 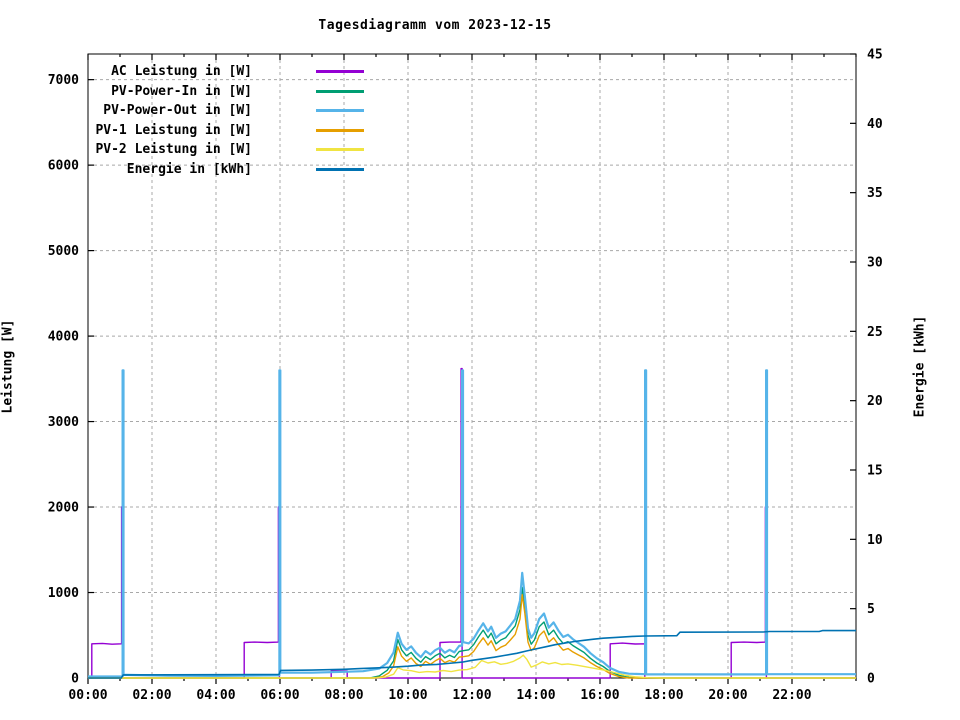 I want to click on x-tick-label: 14:00, so click(x=535, y=695).